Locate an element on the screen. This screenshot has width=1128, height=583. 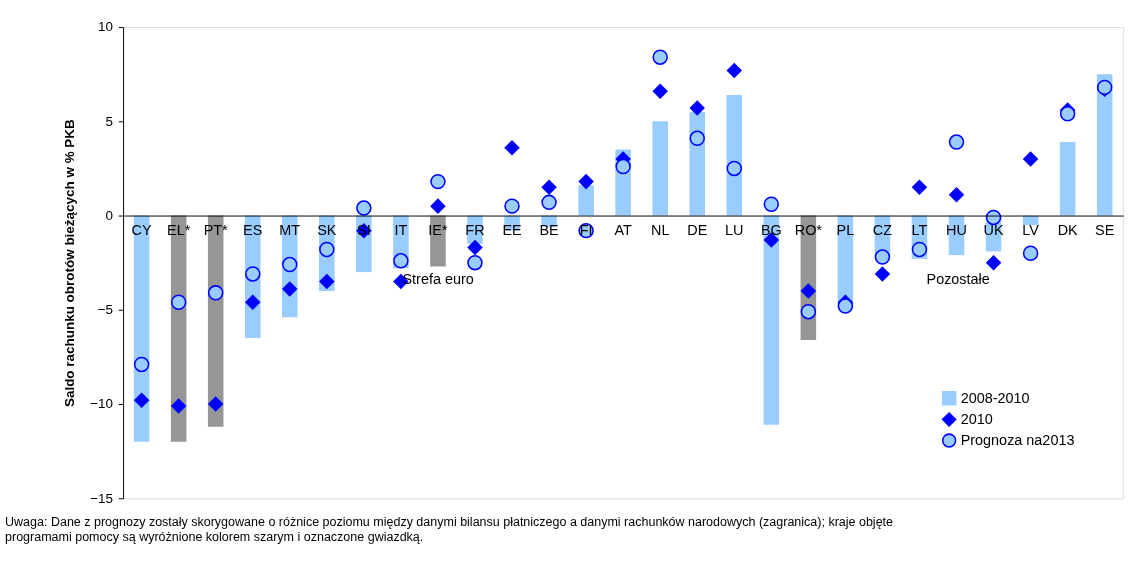
y-tick-label: 10 is located at coordinates (105, 27).